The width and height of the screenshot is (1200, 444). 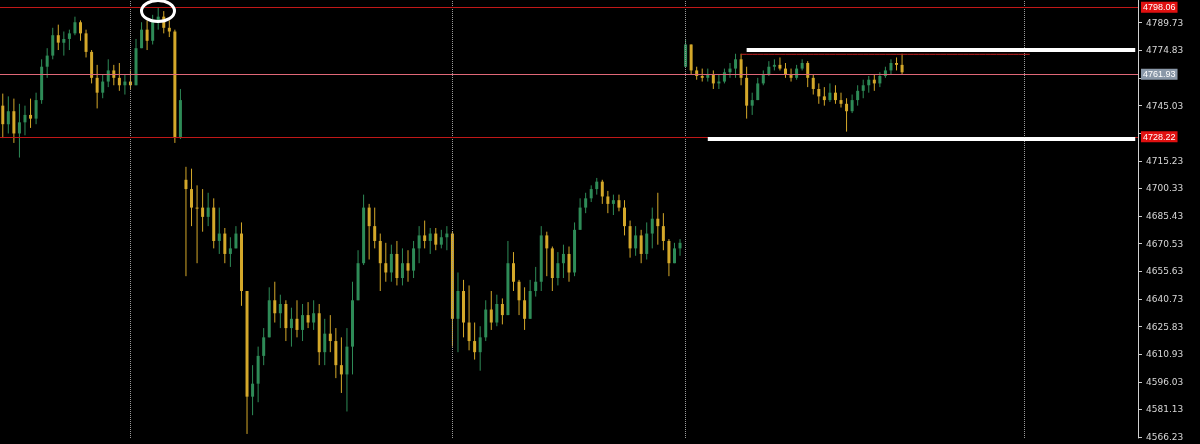 I want to click on y-tick-label: 4685.43, so click(x=1165, y=216).